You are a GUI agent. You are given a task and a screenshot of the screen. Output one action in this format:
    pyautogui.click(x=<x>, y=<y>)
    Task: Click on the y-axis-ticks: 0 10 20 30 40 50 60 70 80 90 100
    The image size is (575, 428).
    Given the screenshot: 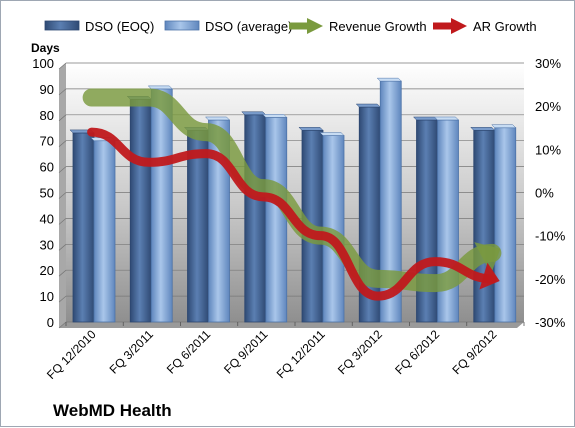 What is the action you would take?
    pyautogui.click(x=43, y=193)
    